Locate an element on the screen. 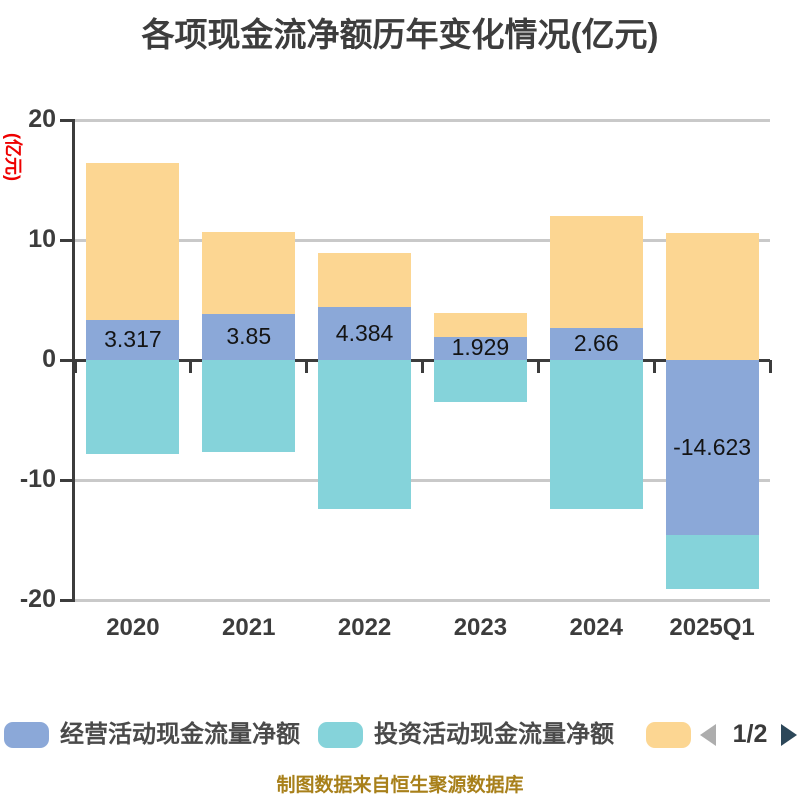 This screenshot has width=800, height=800. bar-segment-series3-2024 is located at coordinates (596, 272).